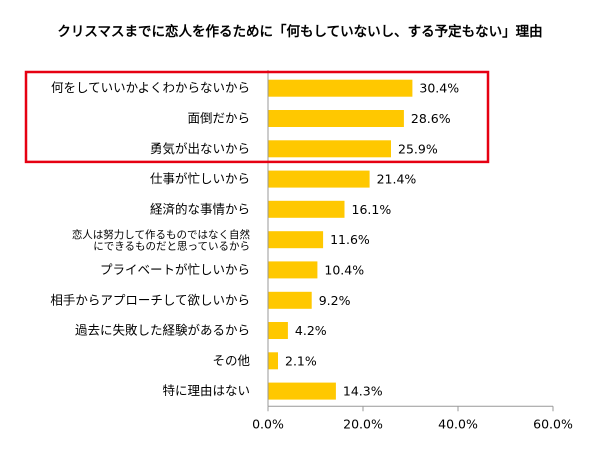  I want to click on category-label: 勇気が出ないから, so click(200, 148).